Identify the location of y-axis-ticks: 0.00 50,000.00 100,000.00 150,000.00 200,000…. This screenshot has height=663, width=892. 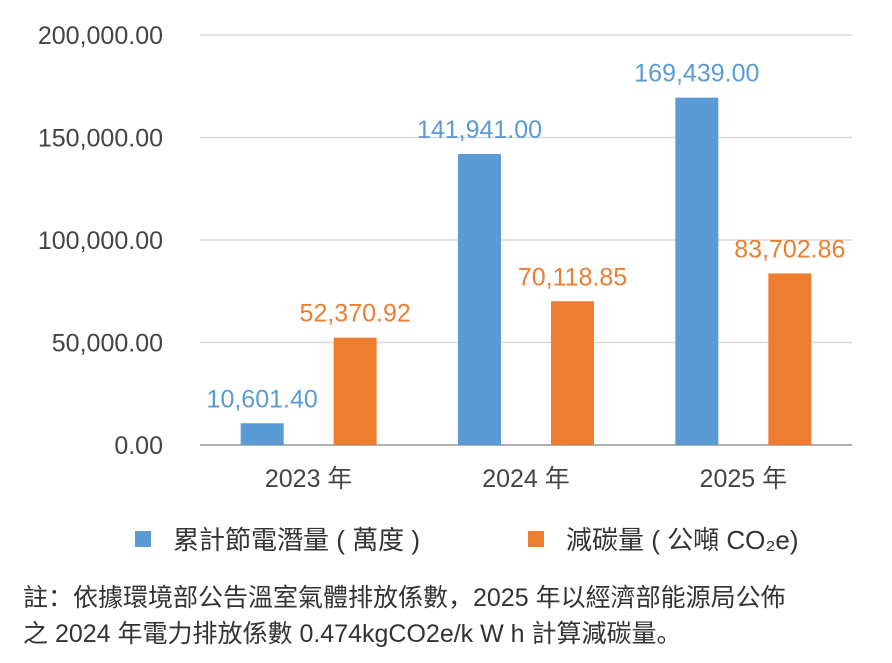
(100, 241).